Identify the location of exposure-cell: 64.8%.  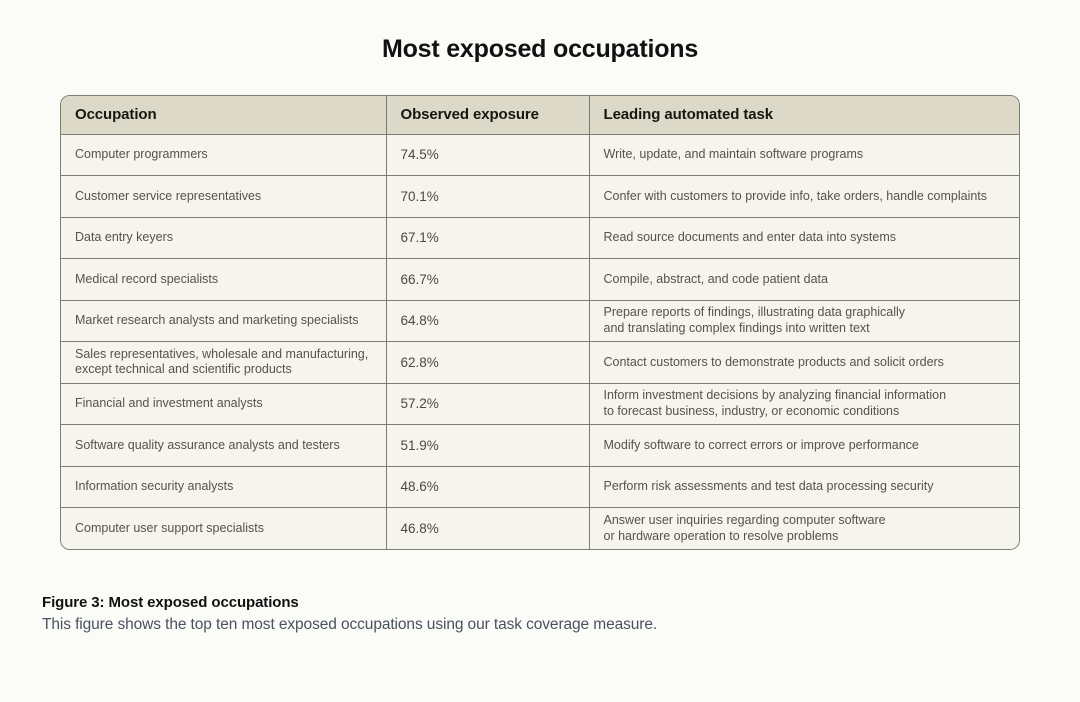
(487, 320).